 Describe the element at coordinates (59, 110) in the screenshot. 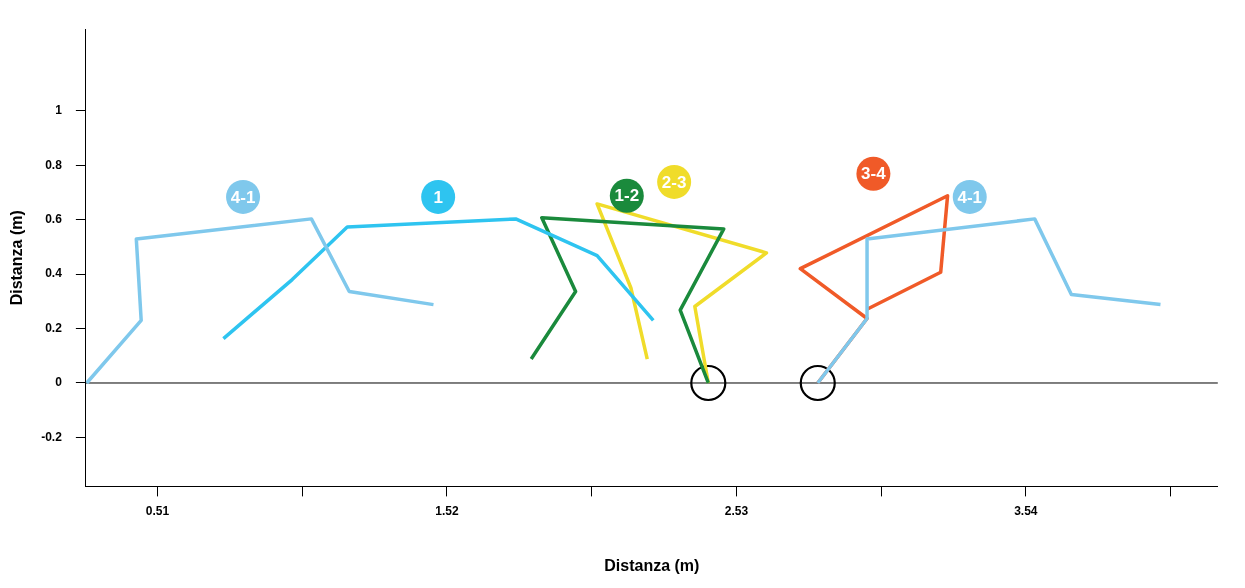

I see `y-tick-label: 1` at that location.